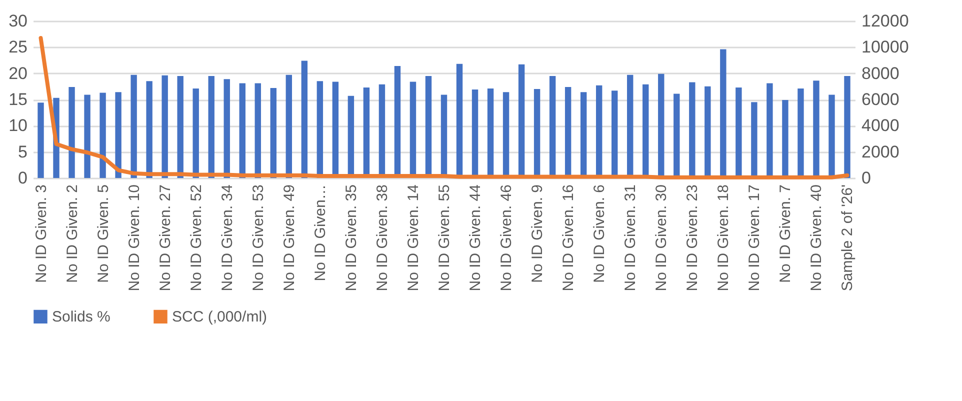 Image resolution: width=962 pixels, height=401 pixels. Describe the element at coordinates (599, 233) in the screenshot. I see `x-tick-label: No ID Given. 6` at that location.